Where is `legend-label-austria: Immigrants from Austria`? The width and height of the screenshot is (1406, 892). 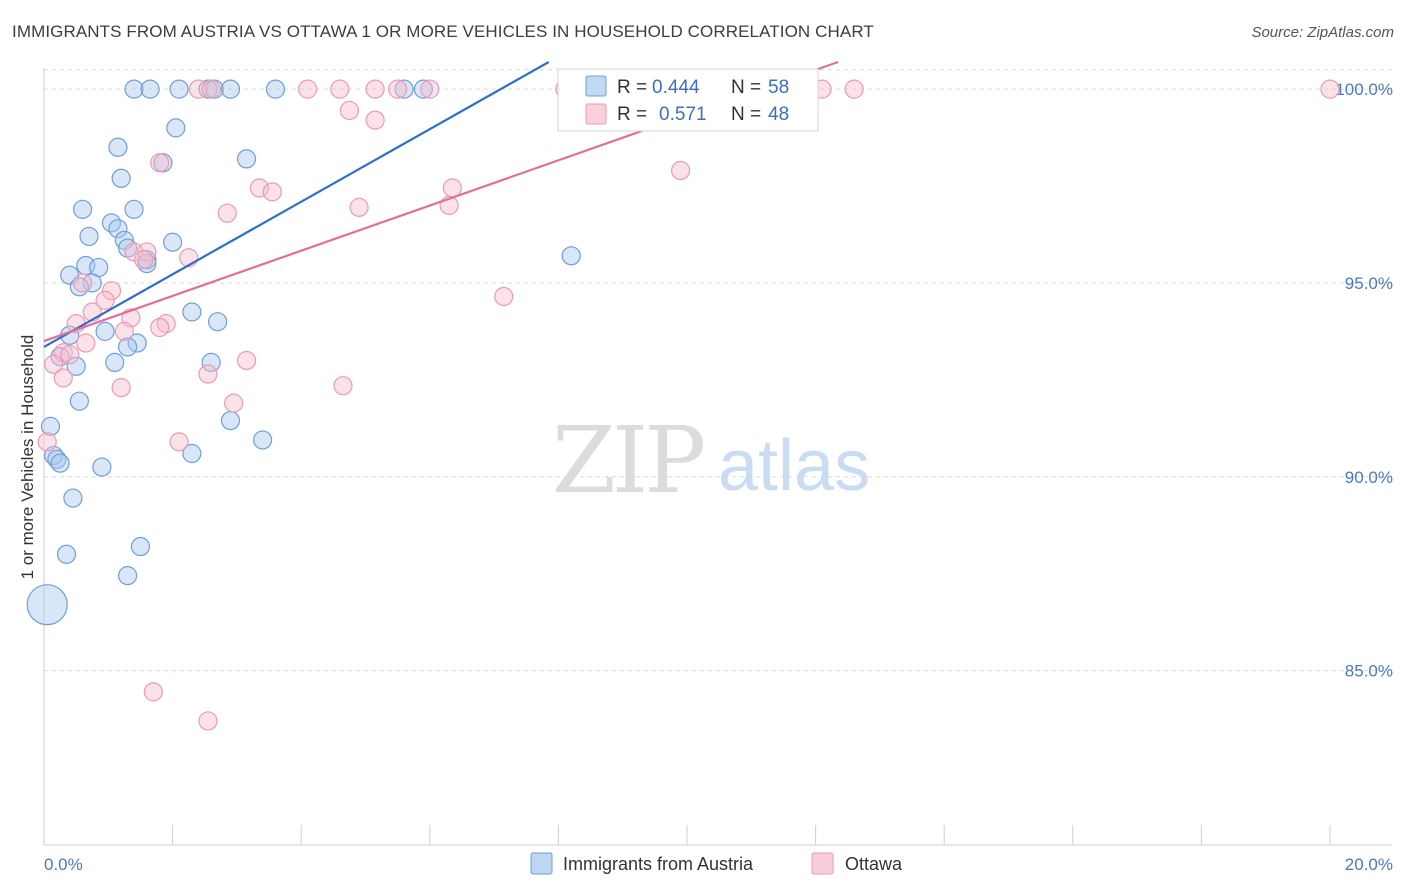 legend-label-austria: Immigrants from Austria is located at coordinates (658, 864).